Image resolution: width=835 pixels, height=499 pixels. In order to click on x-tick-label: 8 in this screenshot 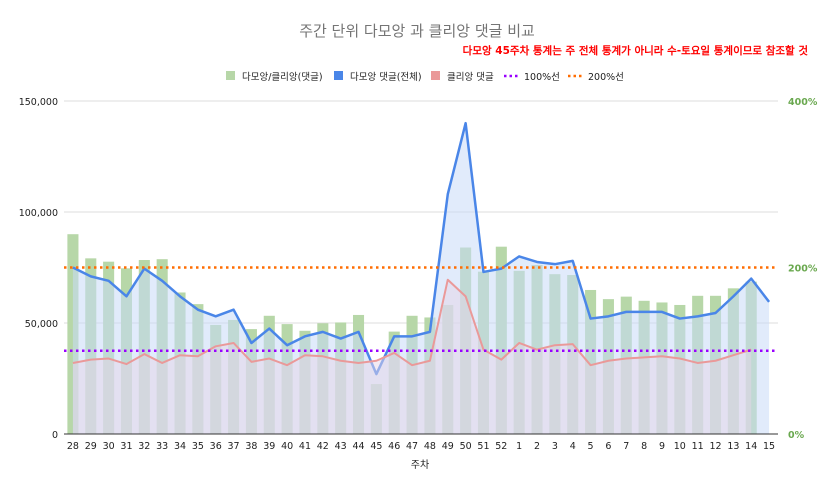, I will do `click(644, 446)`.